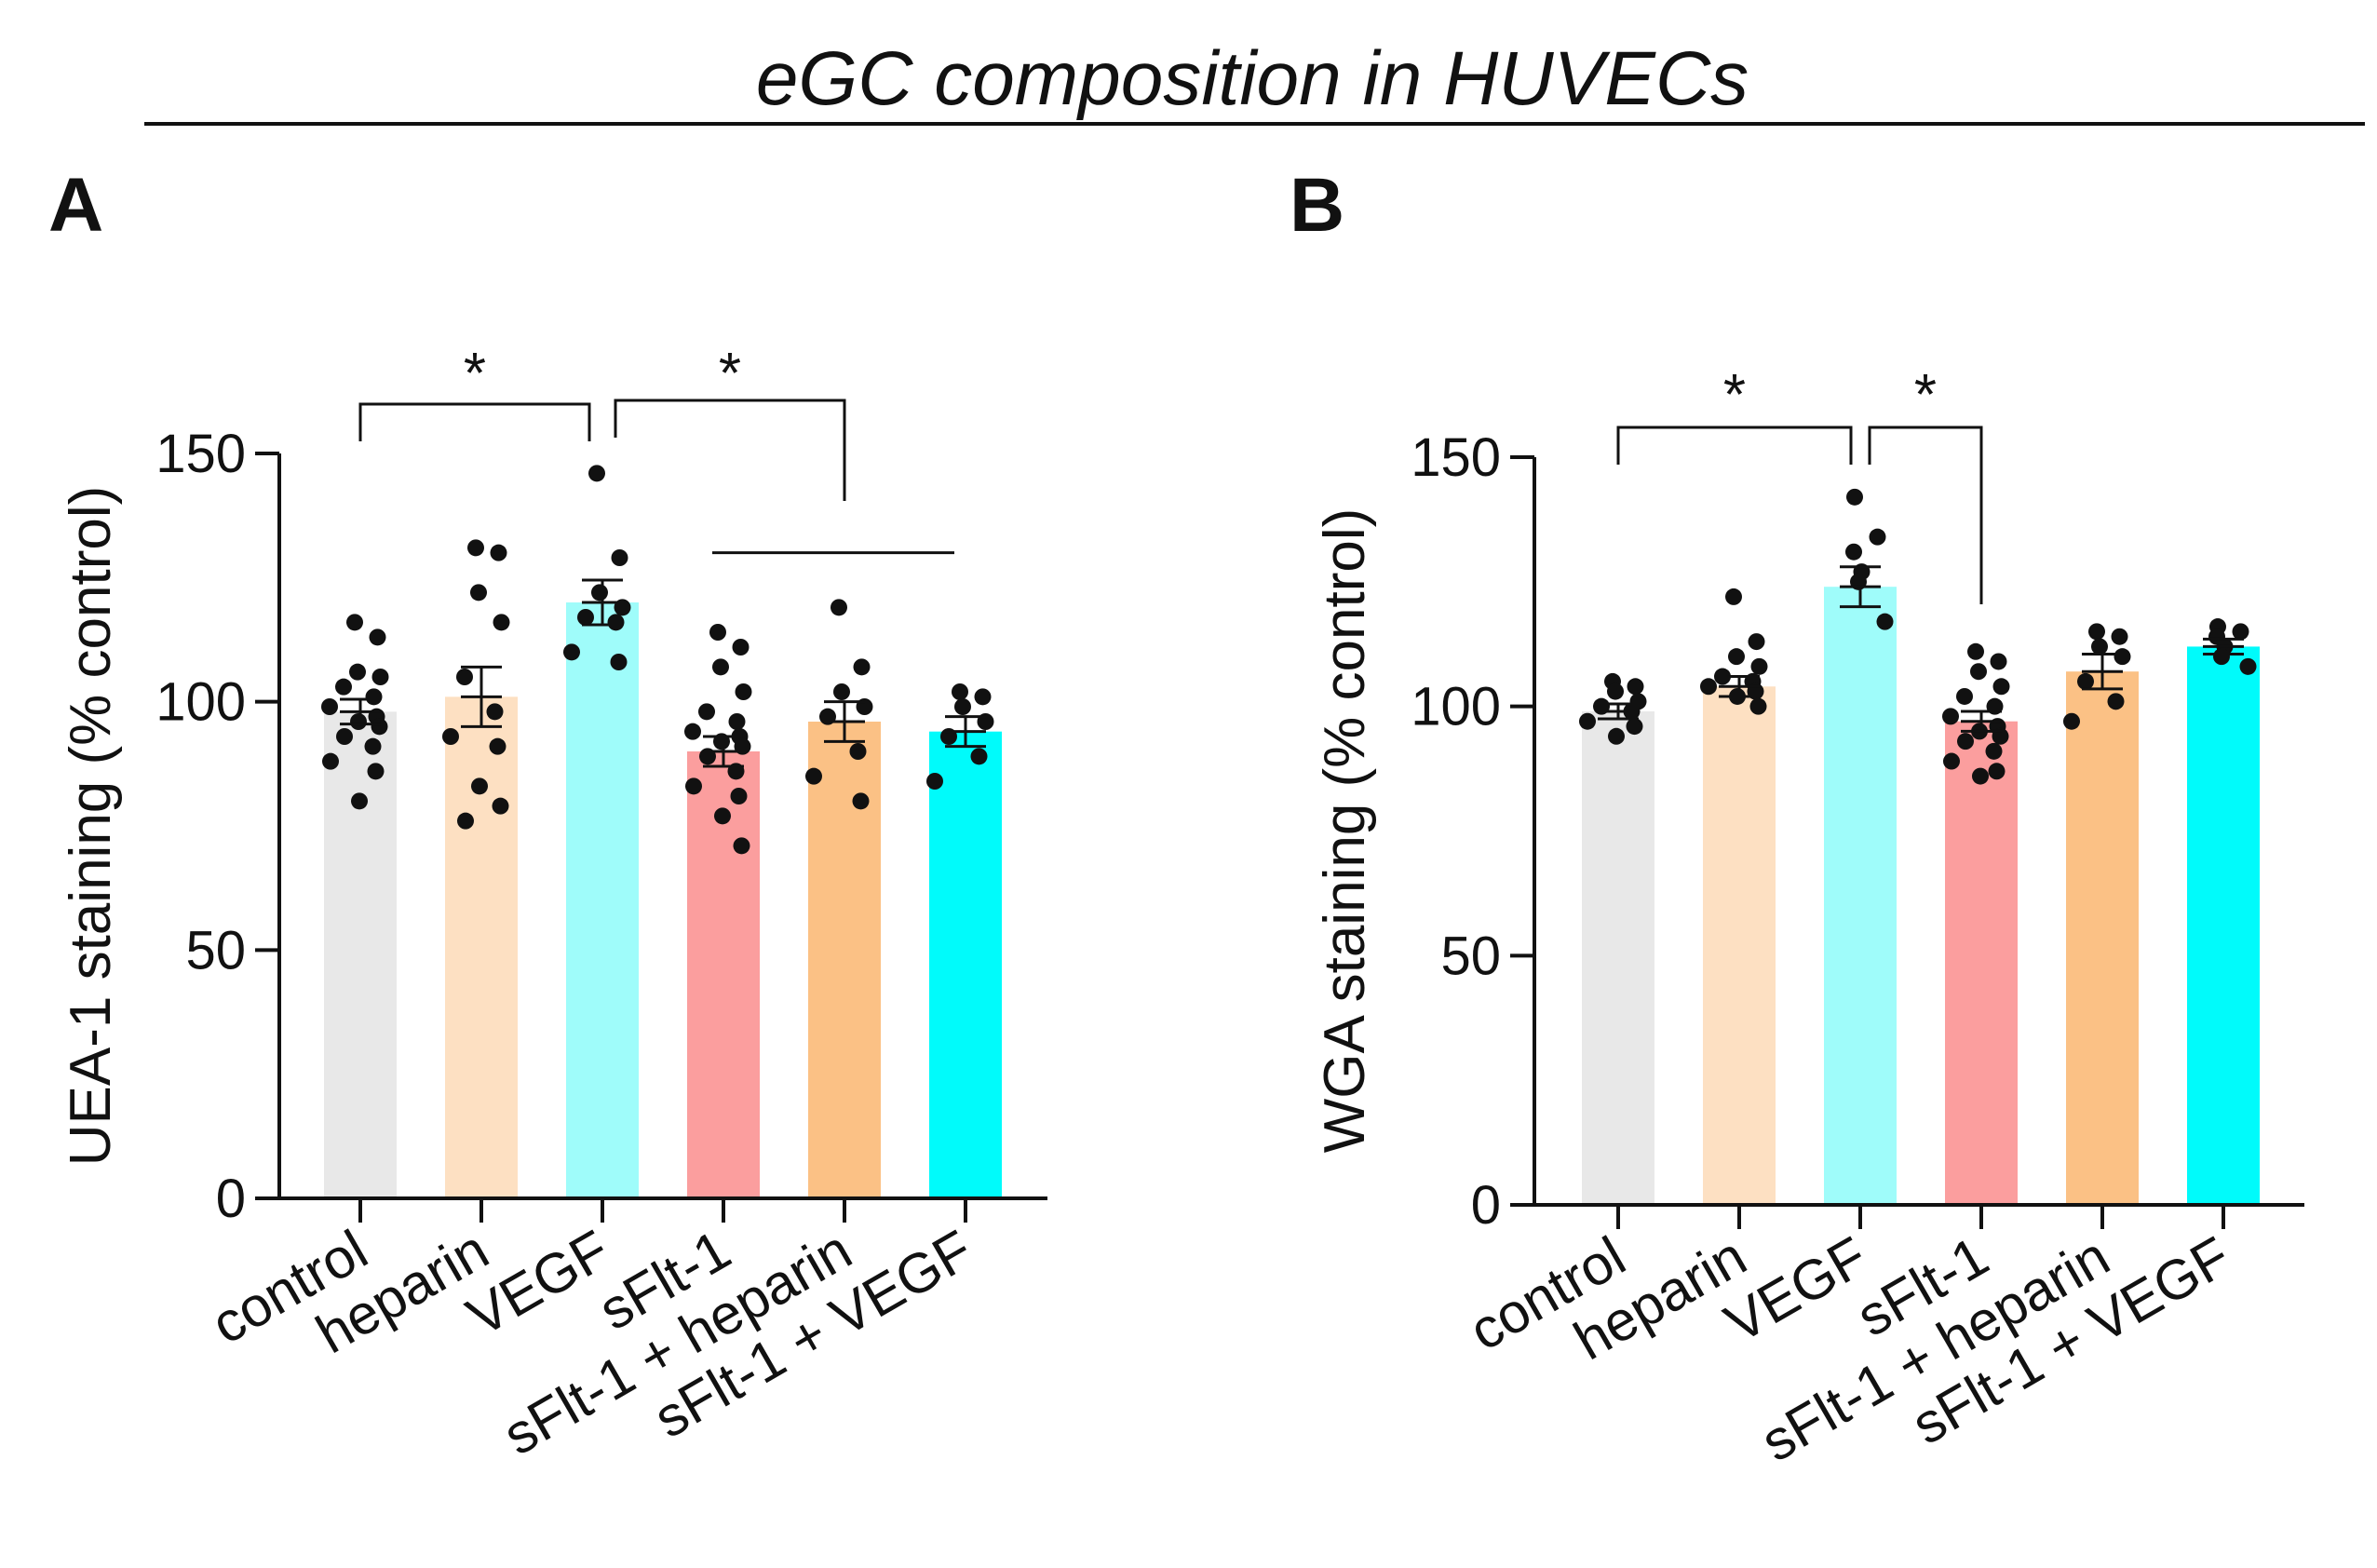  I want to click on panel-a-bar-control, so click(360, 955).